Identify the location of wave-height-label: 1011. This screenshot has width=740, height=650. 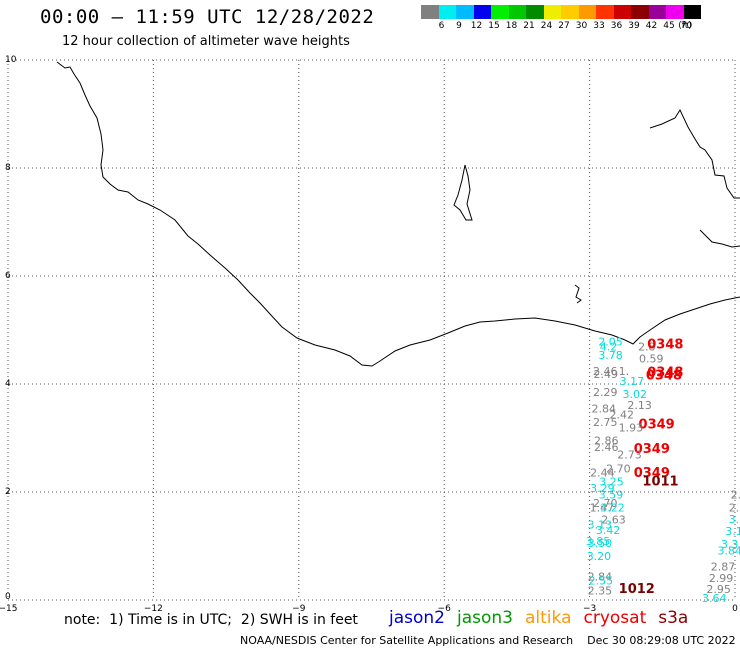
(660, 482).